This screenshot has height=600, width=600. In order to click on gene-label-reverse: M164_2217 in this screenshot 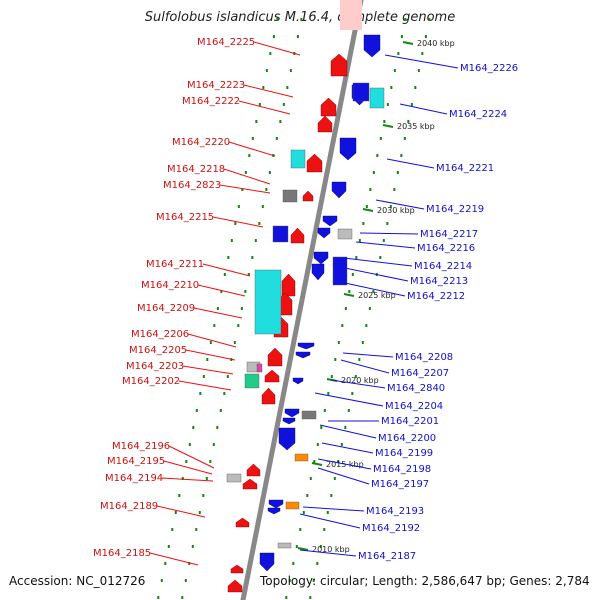, I will do `click(449, 234)`.